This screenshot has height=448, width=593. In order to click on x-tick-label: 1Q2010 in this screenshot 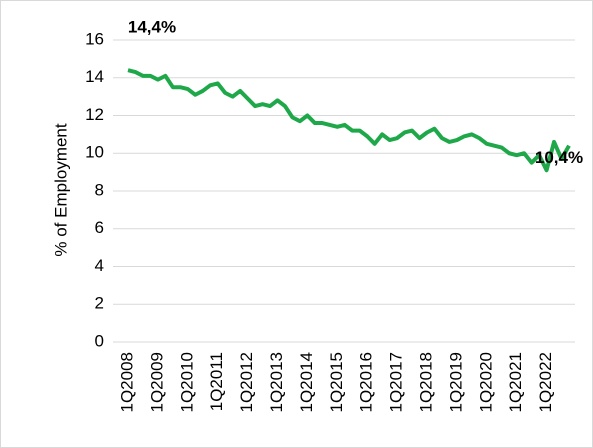, I will do `click(186, 382)`.